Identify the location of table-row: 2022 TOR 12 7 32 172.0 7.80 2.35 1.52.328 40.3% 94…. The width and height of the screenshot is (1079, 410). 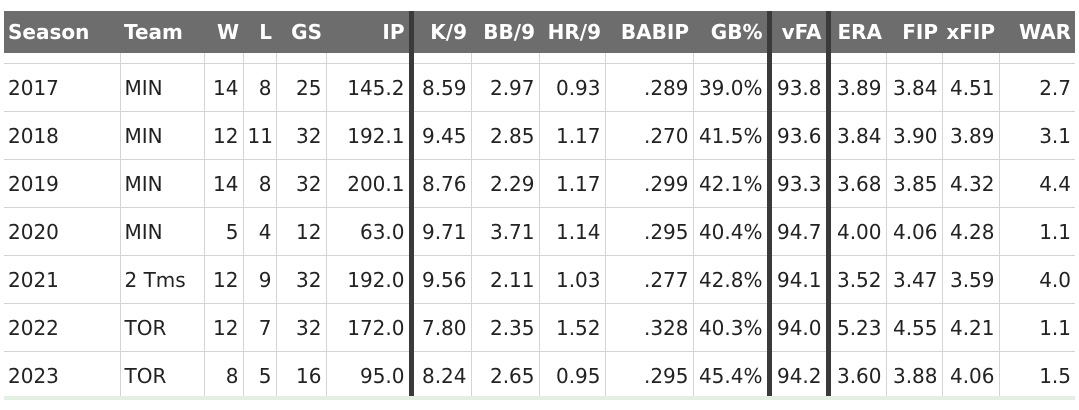
(539, 327).